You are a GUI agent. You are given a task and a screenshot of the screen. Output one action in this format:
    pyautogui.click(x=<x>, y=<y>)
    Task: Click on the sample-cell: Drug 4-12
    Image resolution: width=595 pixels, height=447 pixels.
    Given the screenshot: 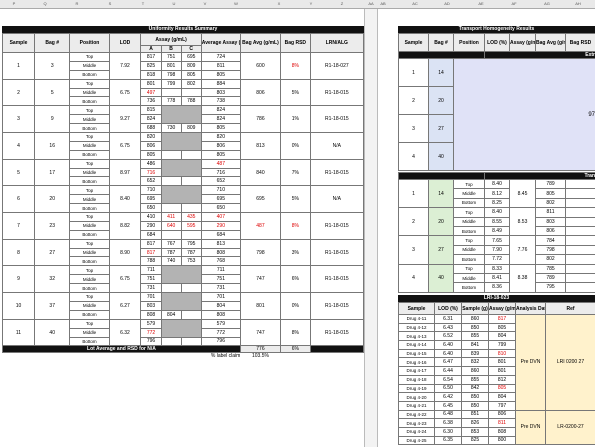 What is the action you would take?
    pyautogui.click(x=416, y=327)
    